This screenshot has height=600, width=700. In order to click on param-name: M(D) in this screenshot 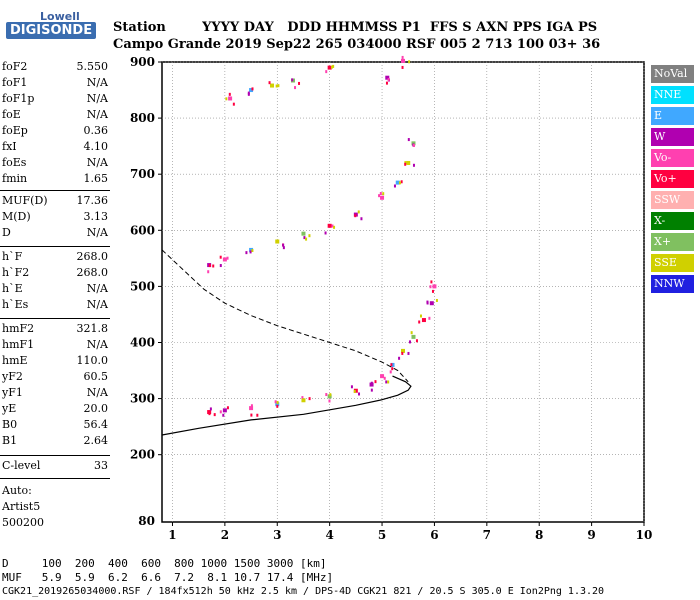, I will do `click(16, 216)`.